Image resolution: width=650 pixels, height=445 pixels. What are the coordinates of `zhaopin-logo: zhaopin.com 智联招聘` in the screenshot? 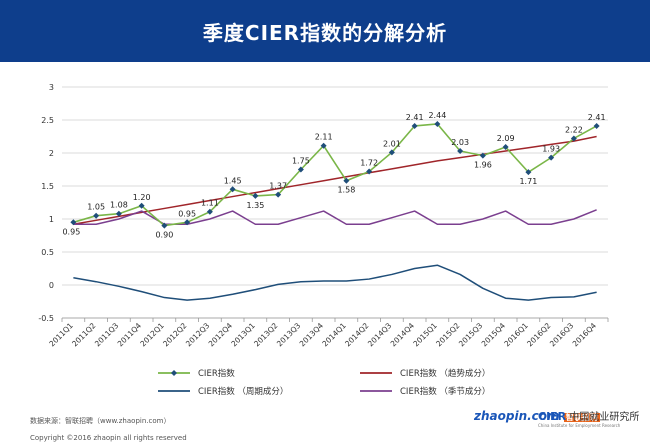 It's located at (537, 416).